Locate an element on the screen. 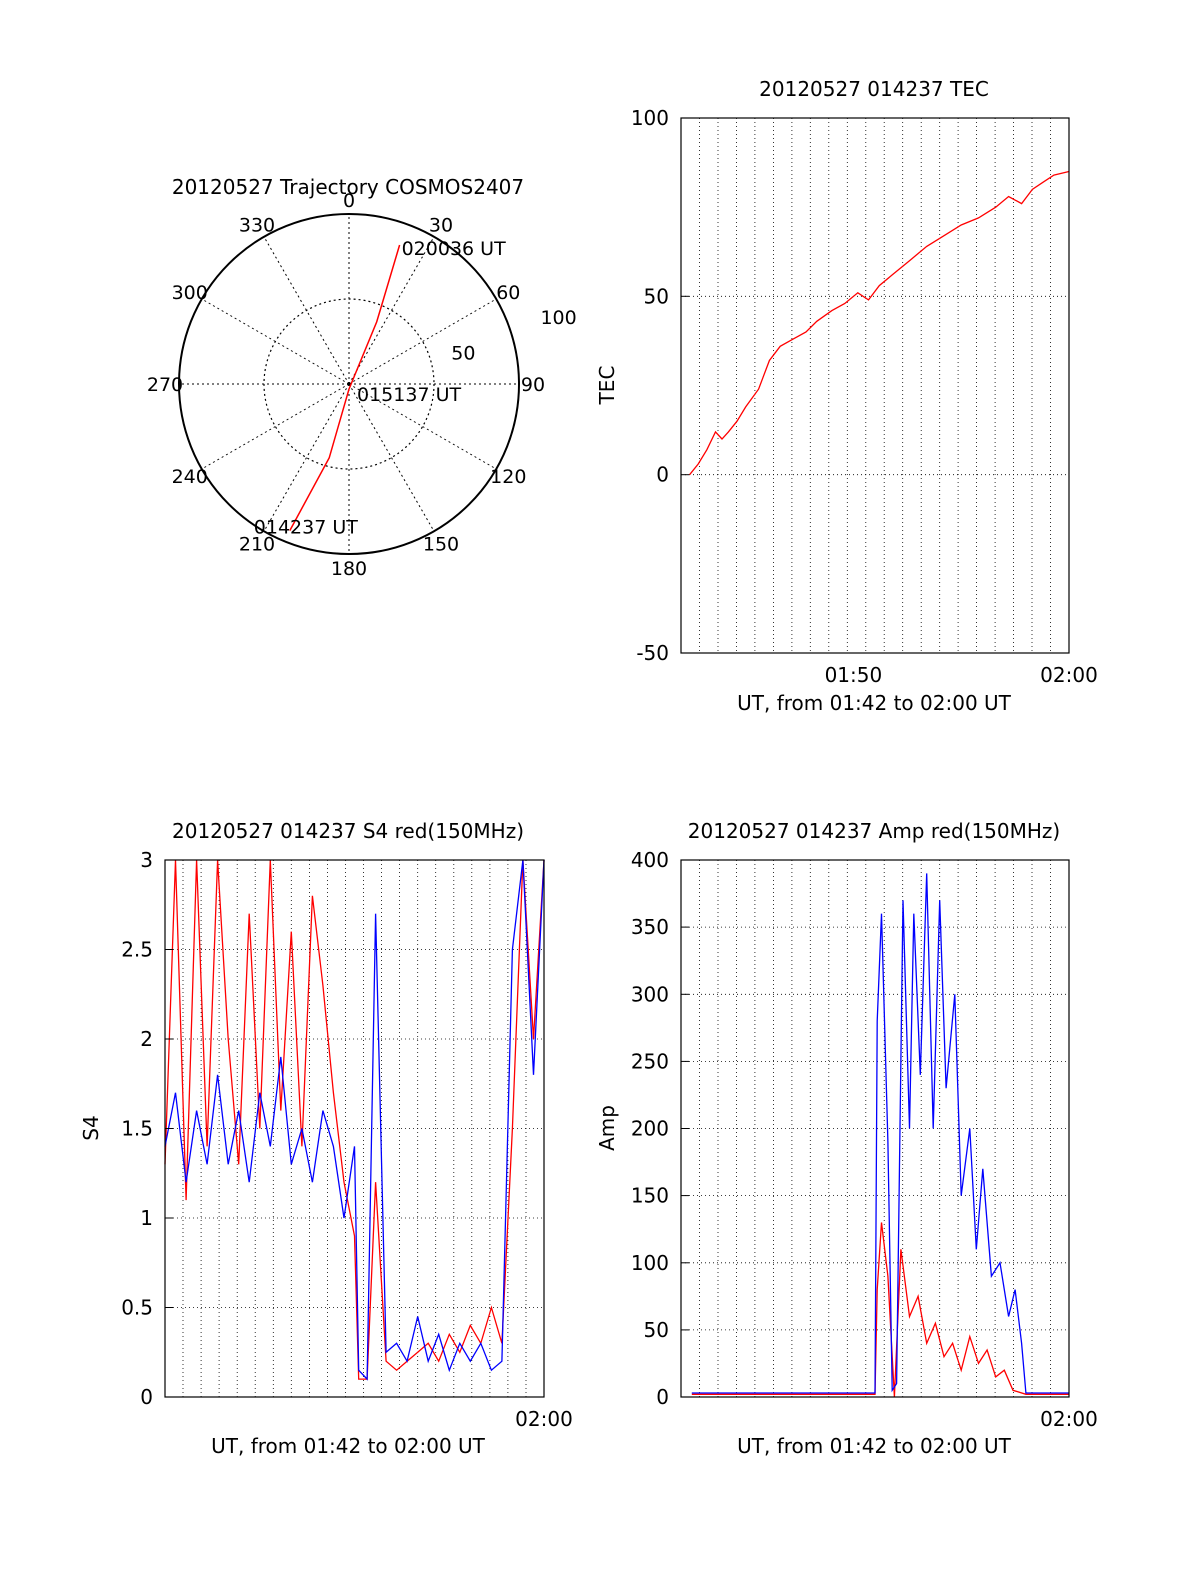 This screenshot has width=1200, height=1575. amp-ytick-label: 250 is located at coordinates (650, 1061).